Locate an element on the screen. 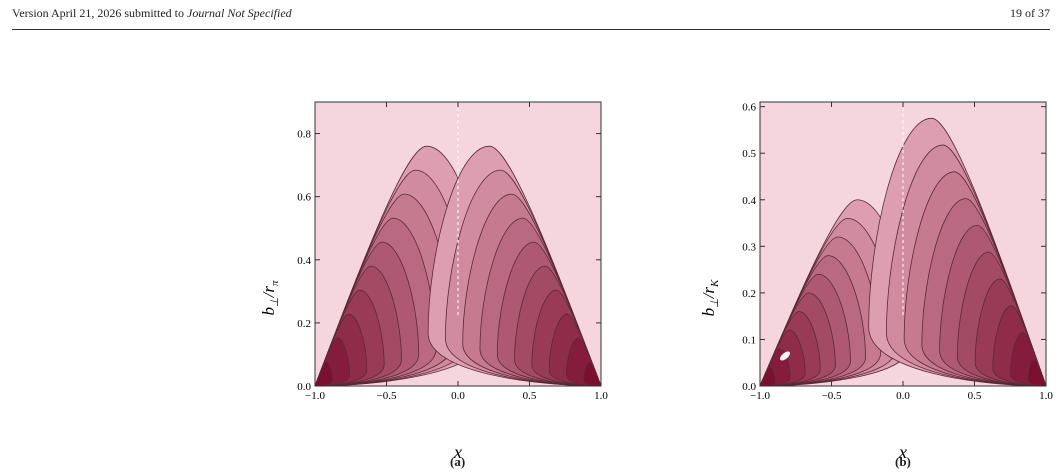 The height and width of the screenshot is (474, 1062). y-tick-label: 0.8 is located at coordinates (304, 135).